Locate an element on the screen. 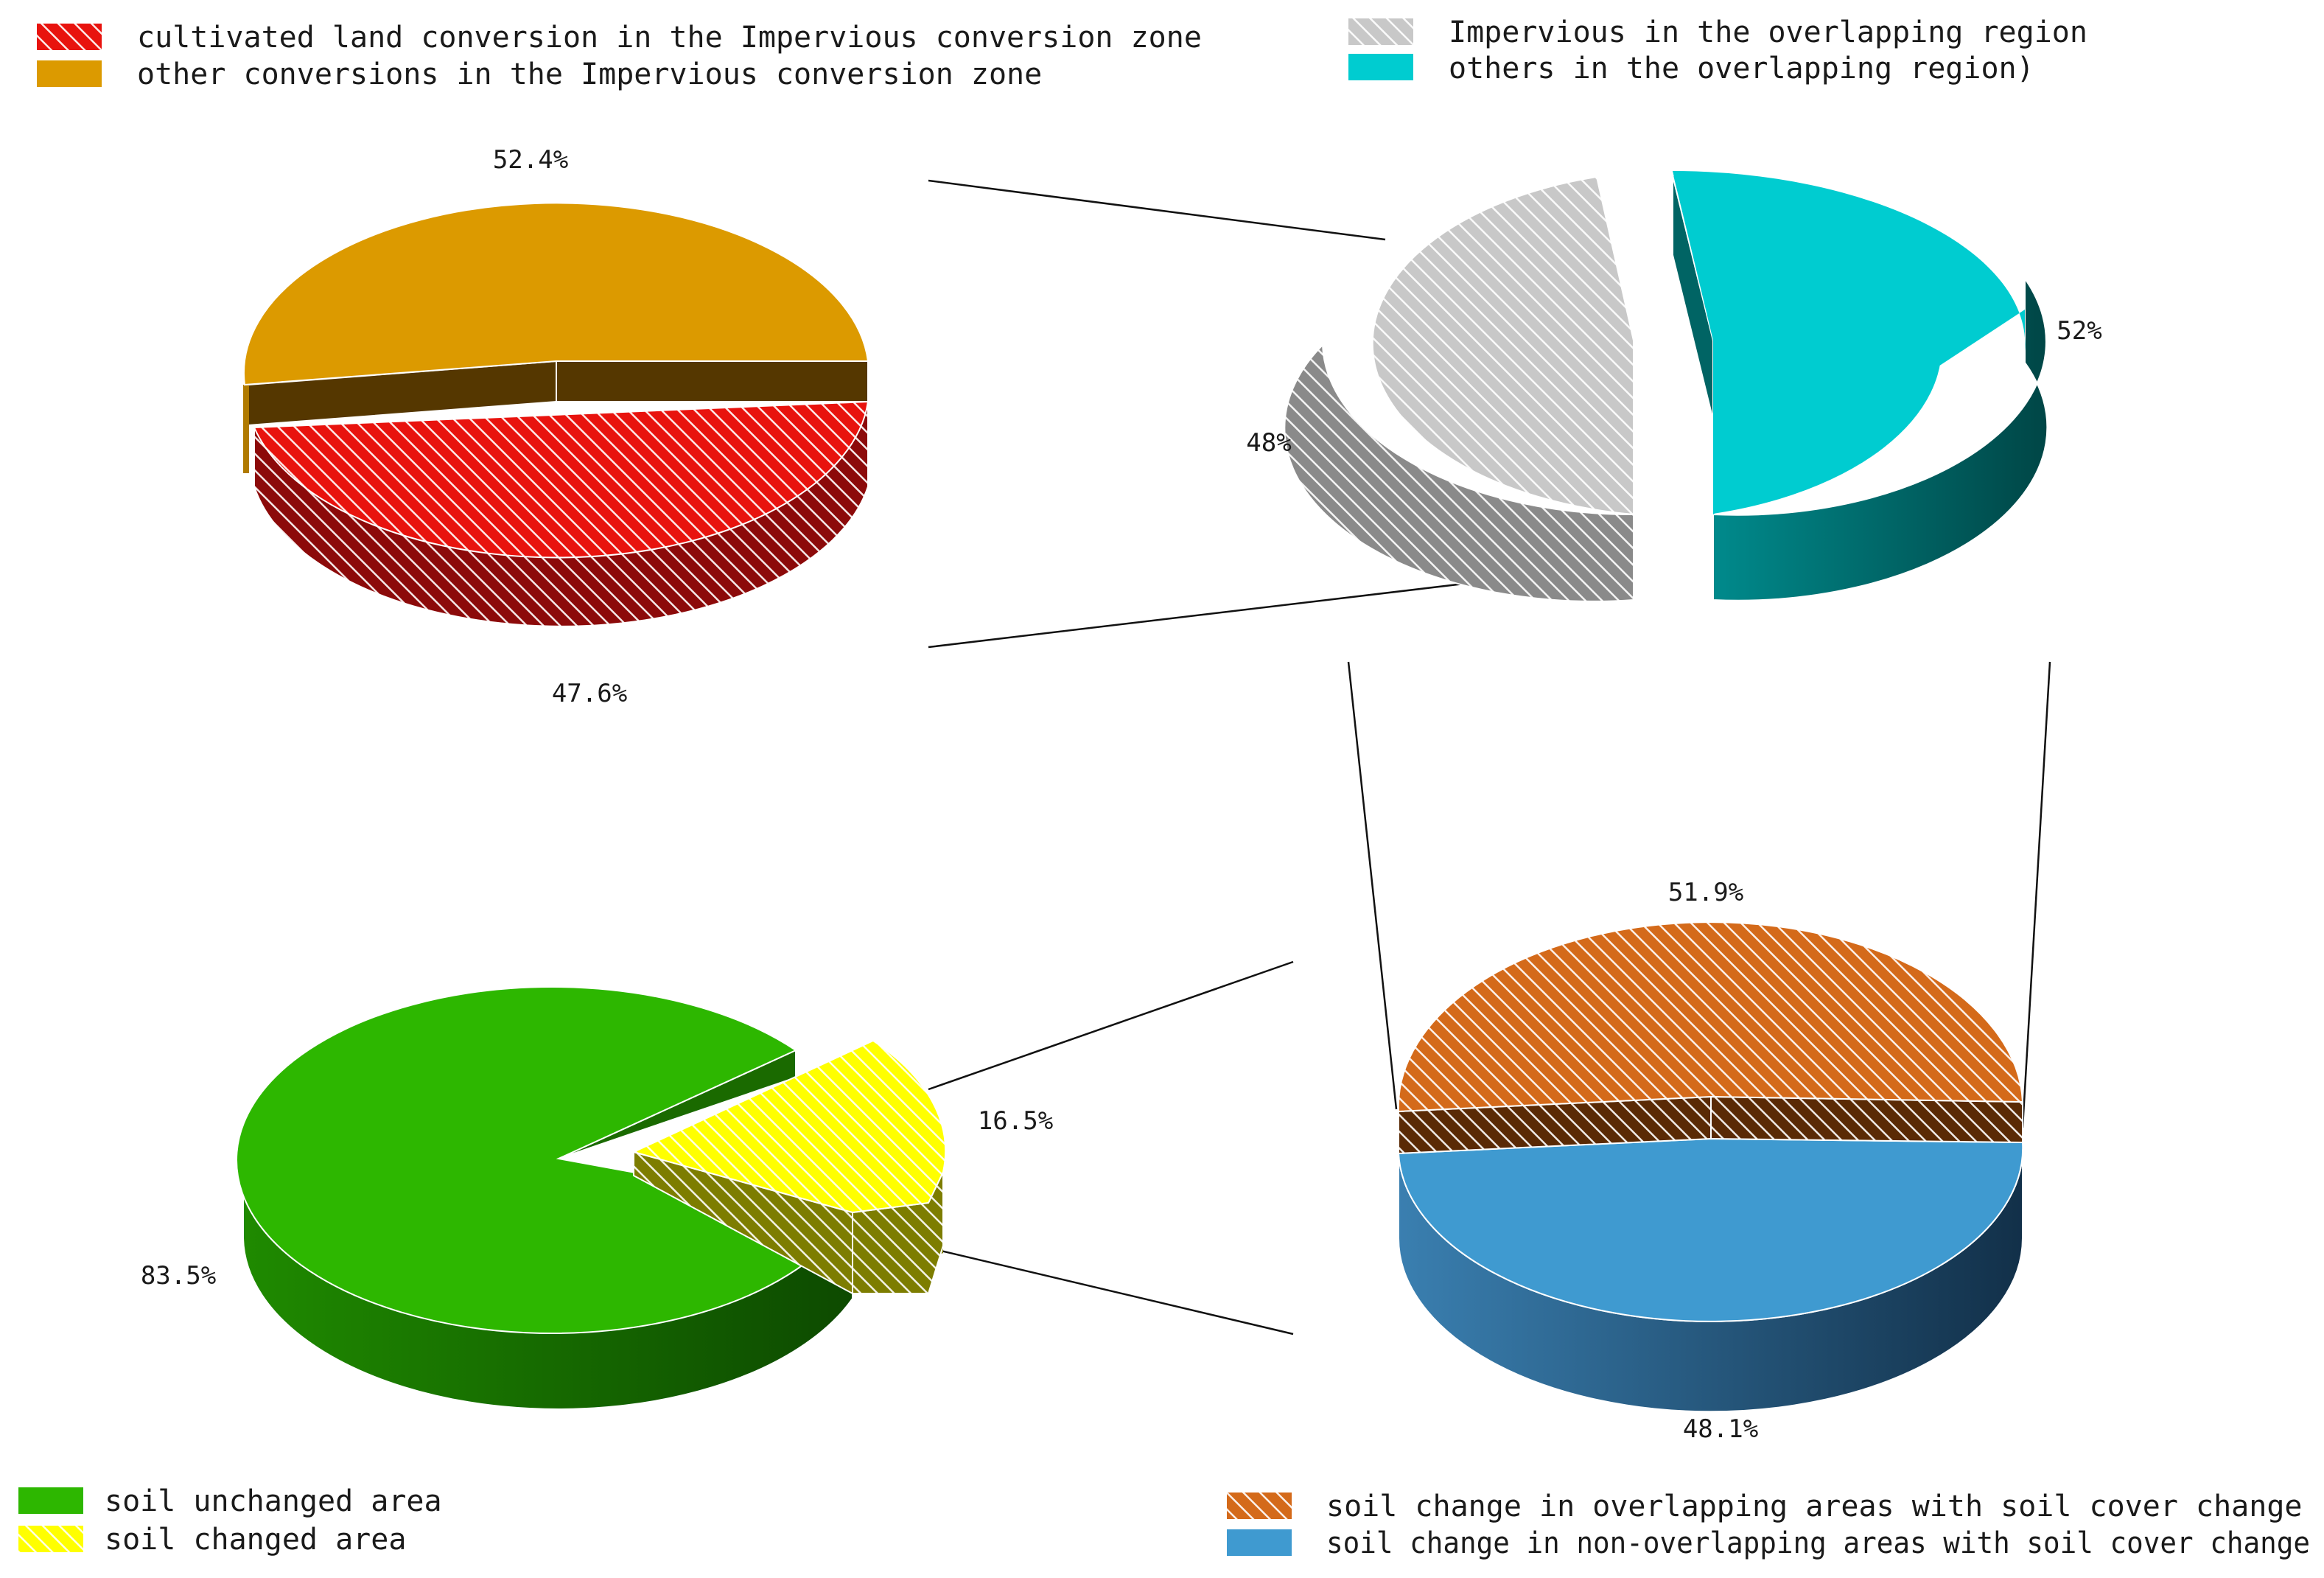 The width and height of the screenshot is (2324, 1578). pie2-label-impervious: 48% is located at coordinates (1268, 443).